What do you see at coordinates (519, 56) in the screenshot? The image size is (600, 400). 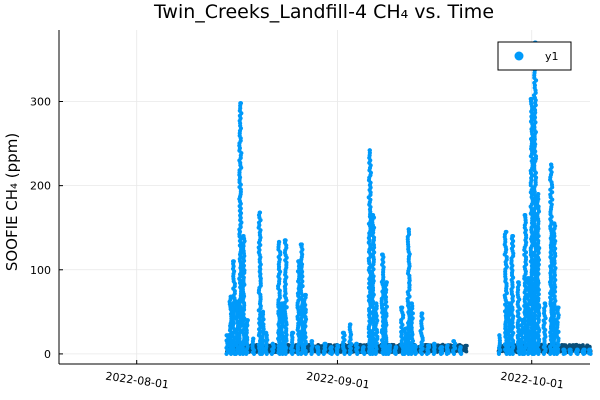 I see `legend-marker` at bounding box center [519, 56].